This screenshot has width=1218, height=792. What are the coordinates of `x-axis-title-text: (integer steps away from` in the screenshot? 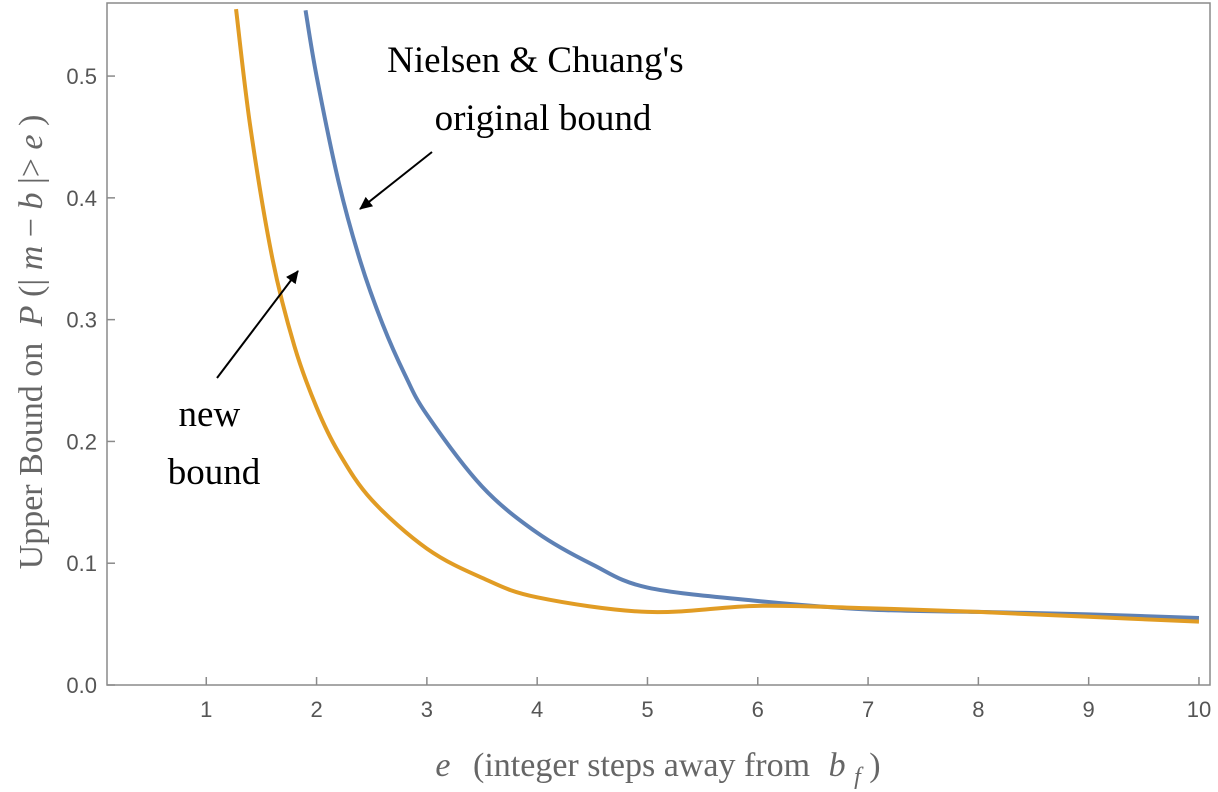 It's located at (641, 765).